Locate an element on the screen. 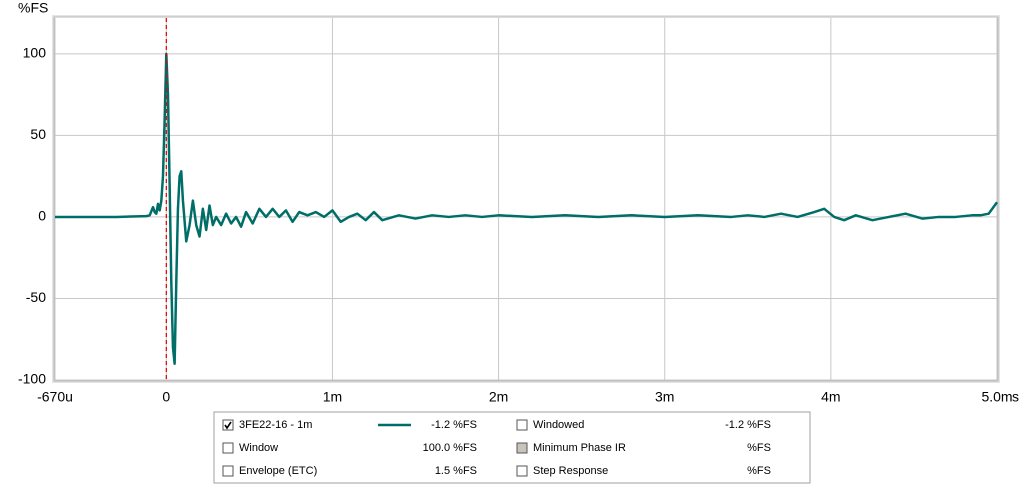 This screenshot has width=1024, height=485. panel-label: Step Response is located at coordinates (570, 471).